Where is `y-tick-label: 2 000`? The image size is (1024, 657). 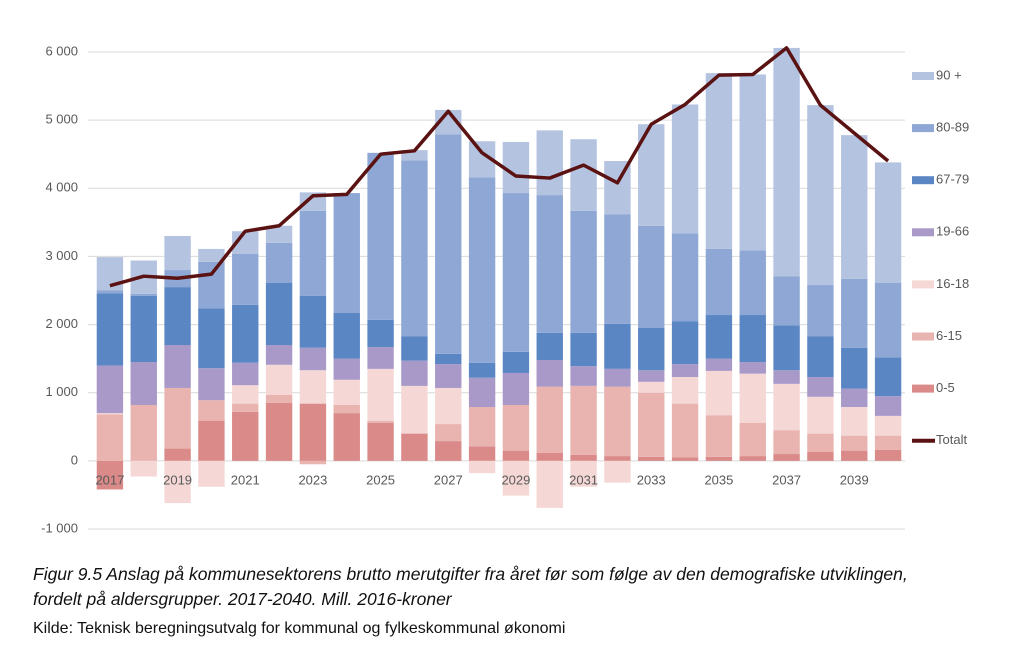
y-tick-label: 2 000 is located at coordinates (61, 323).